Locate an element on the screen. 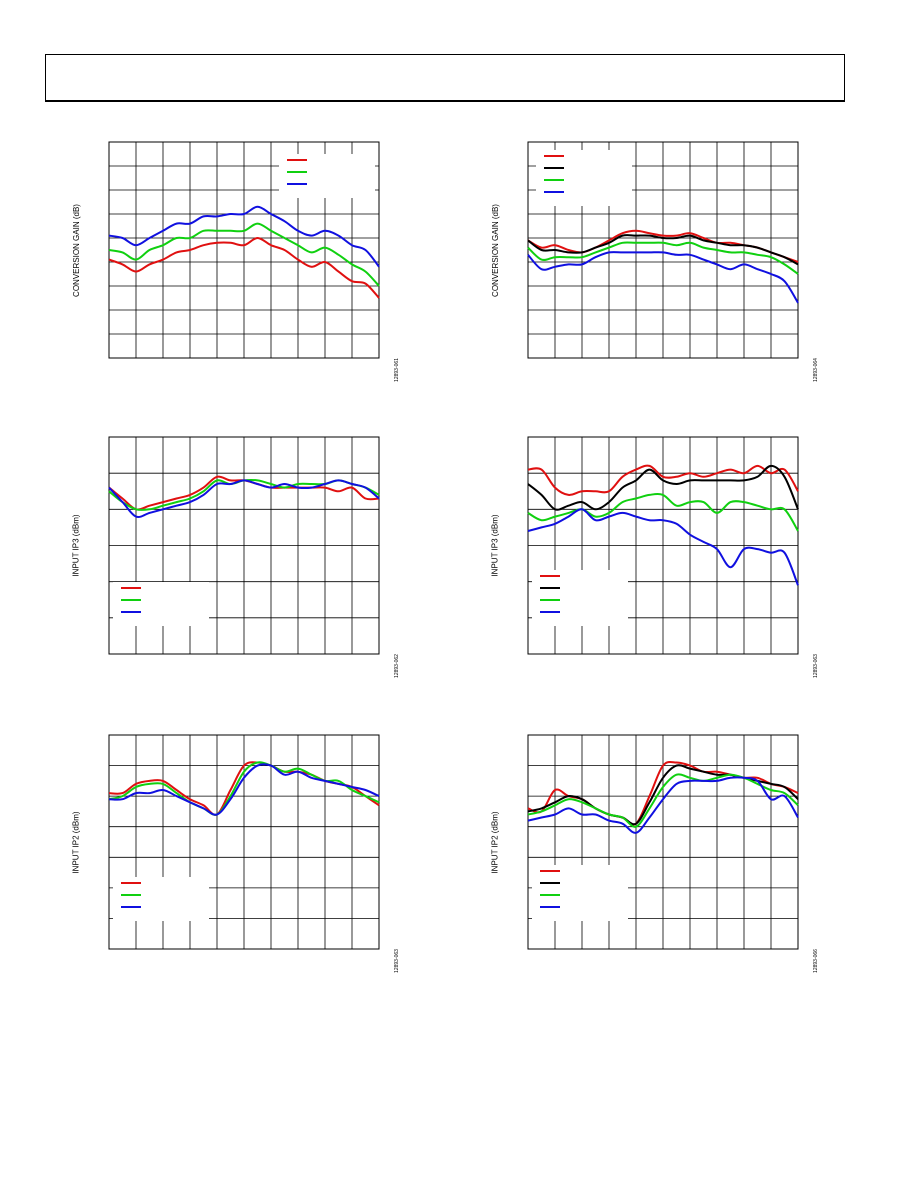  figure-id: 12893-064 is located at coordinates (815, 370).